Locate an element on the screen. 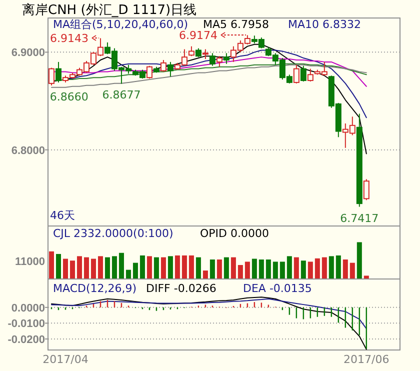 The width and height of the screenshot is (420, 371). annotation: MA10 6.8332 is located at coordinates (324, 24).